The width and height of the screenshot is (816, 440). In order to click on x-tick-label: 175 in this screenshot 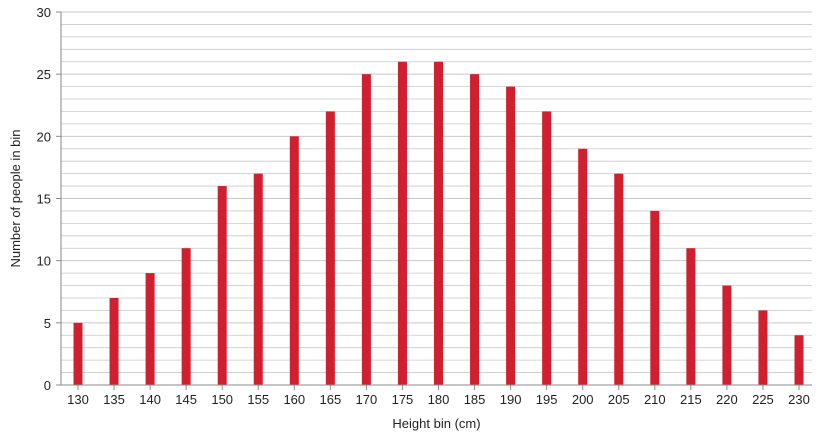, I will do `click(403, 399)`.